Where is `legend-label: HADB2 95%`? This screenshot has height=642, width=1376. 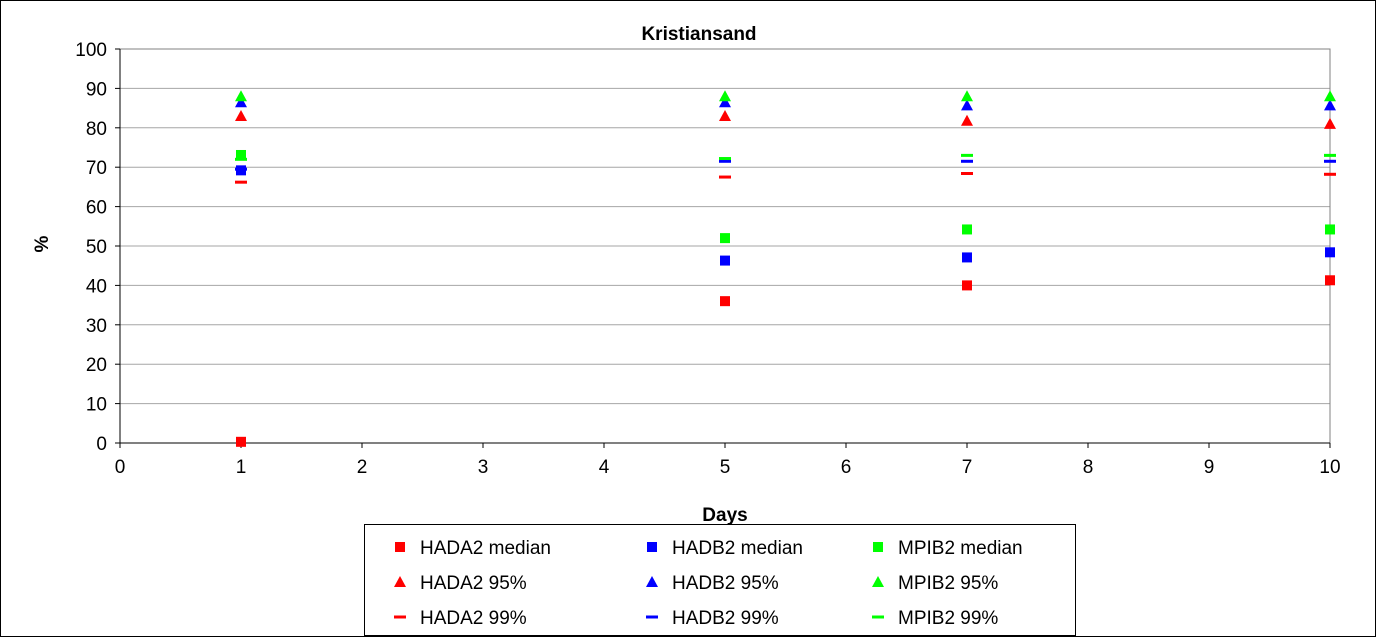
legend-label: HADB2 95% is located at coordinates (725, 583).